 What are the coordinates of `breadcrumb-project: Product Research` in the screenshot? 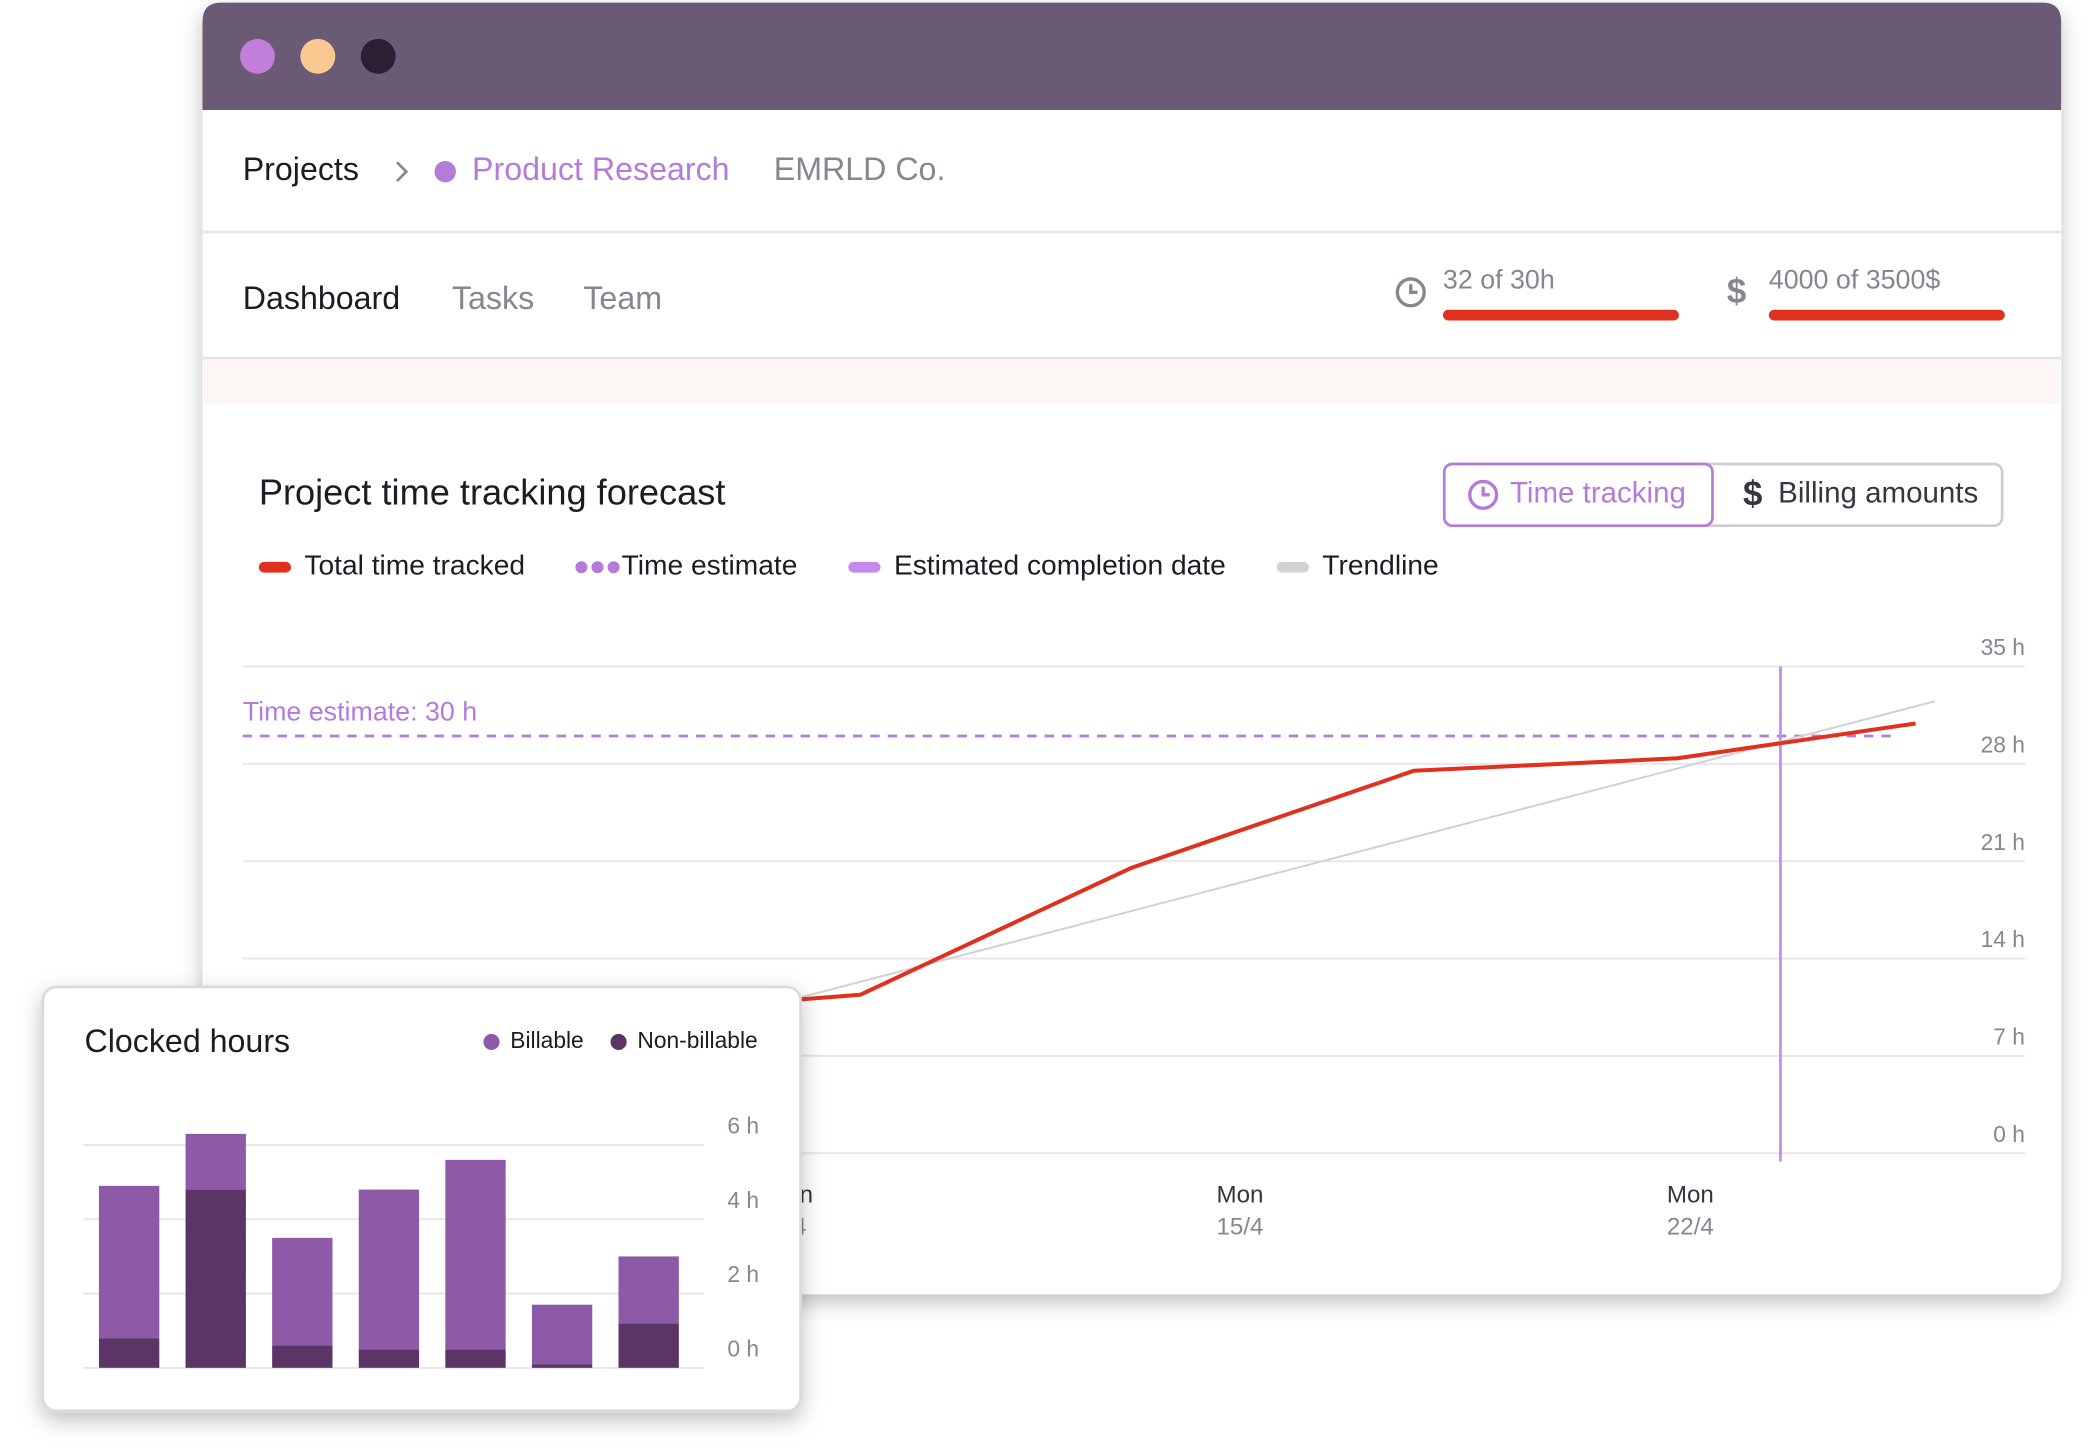 It's located at (601, 169).